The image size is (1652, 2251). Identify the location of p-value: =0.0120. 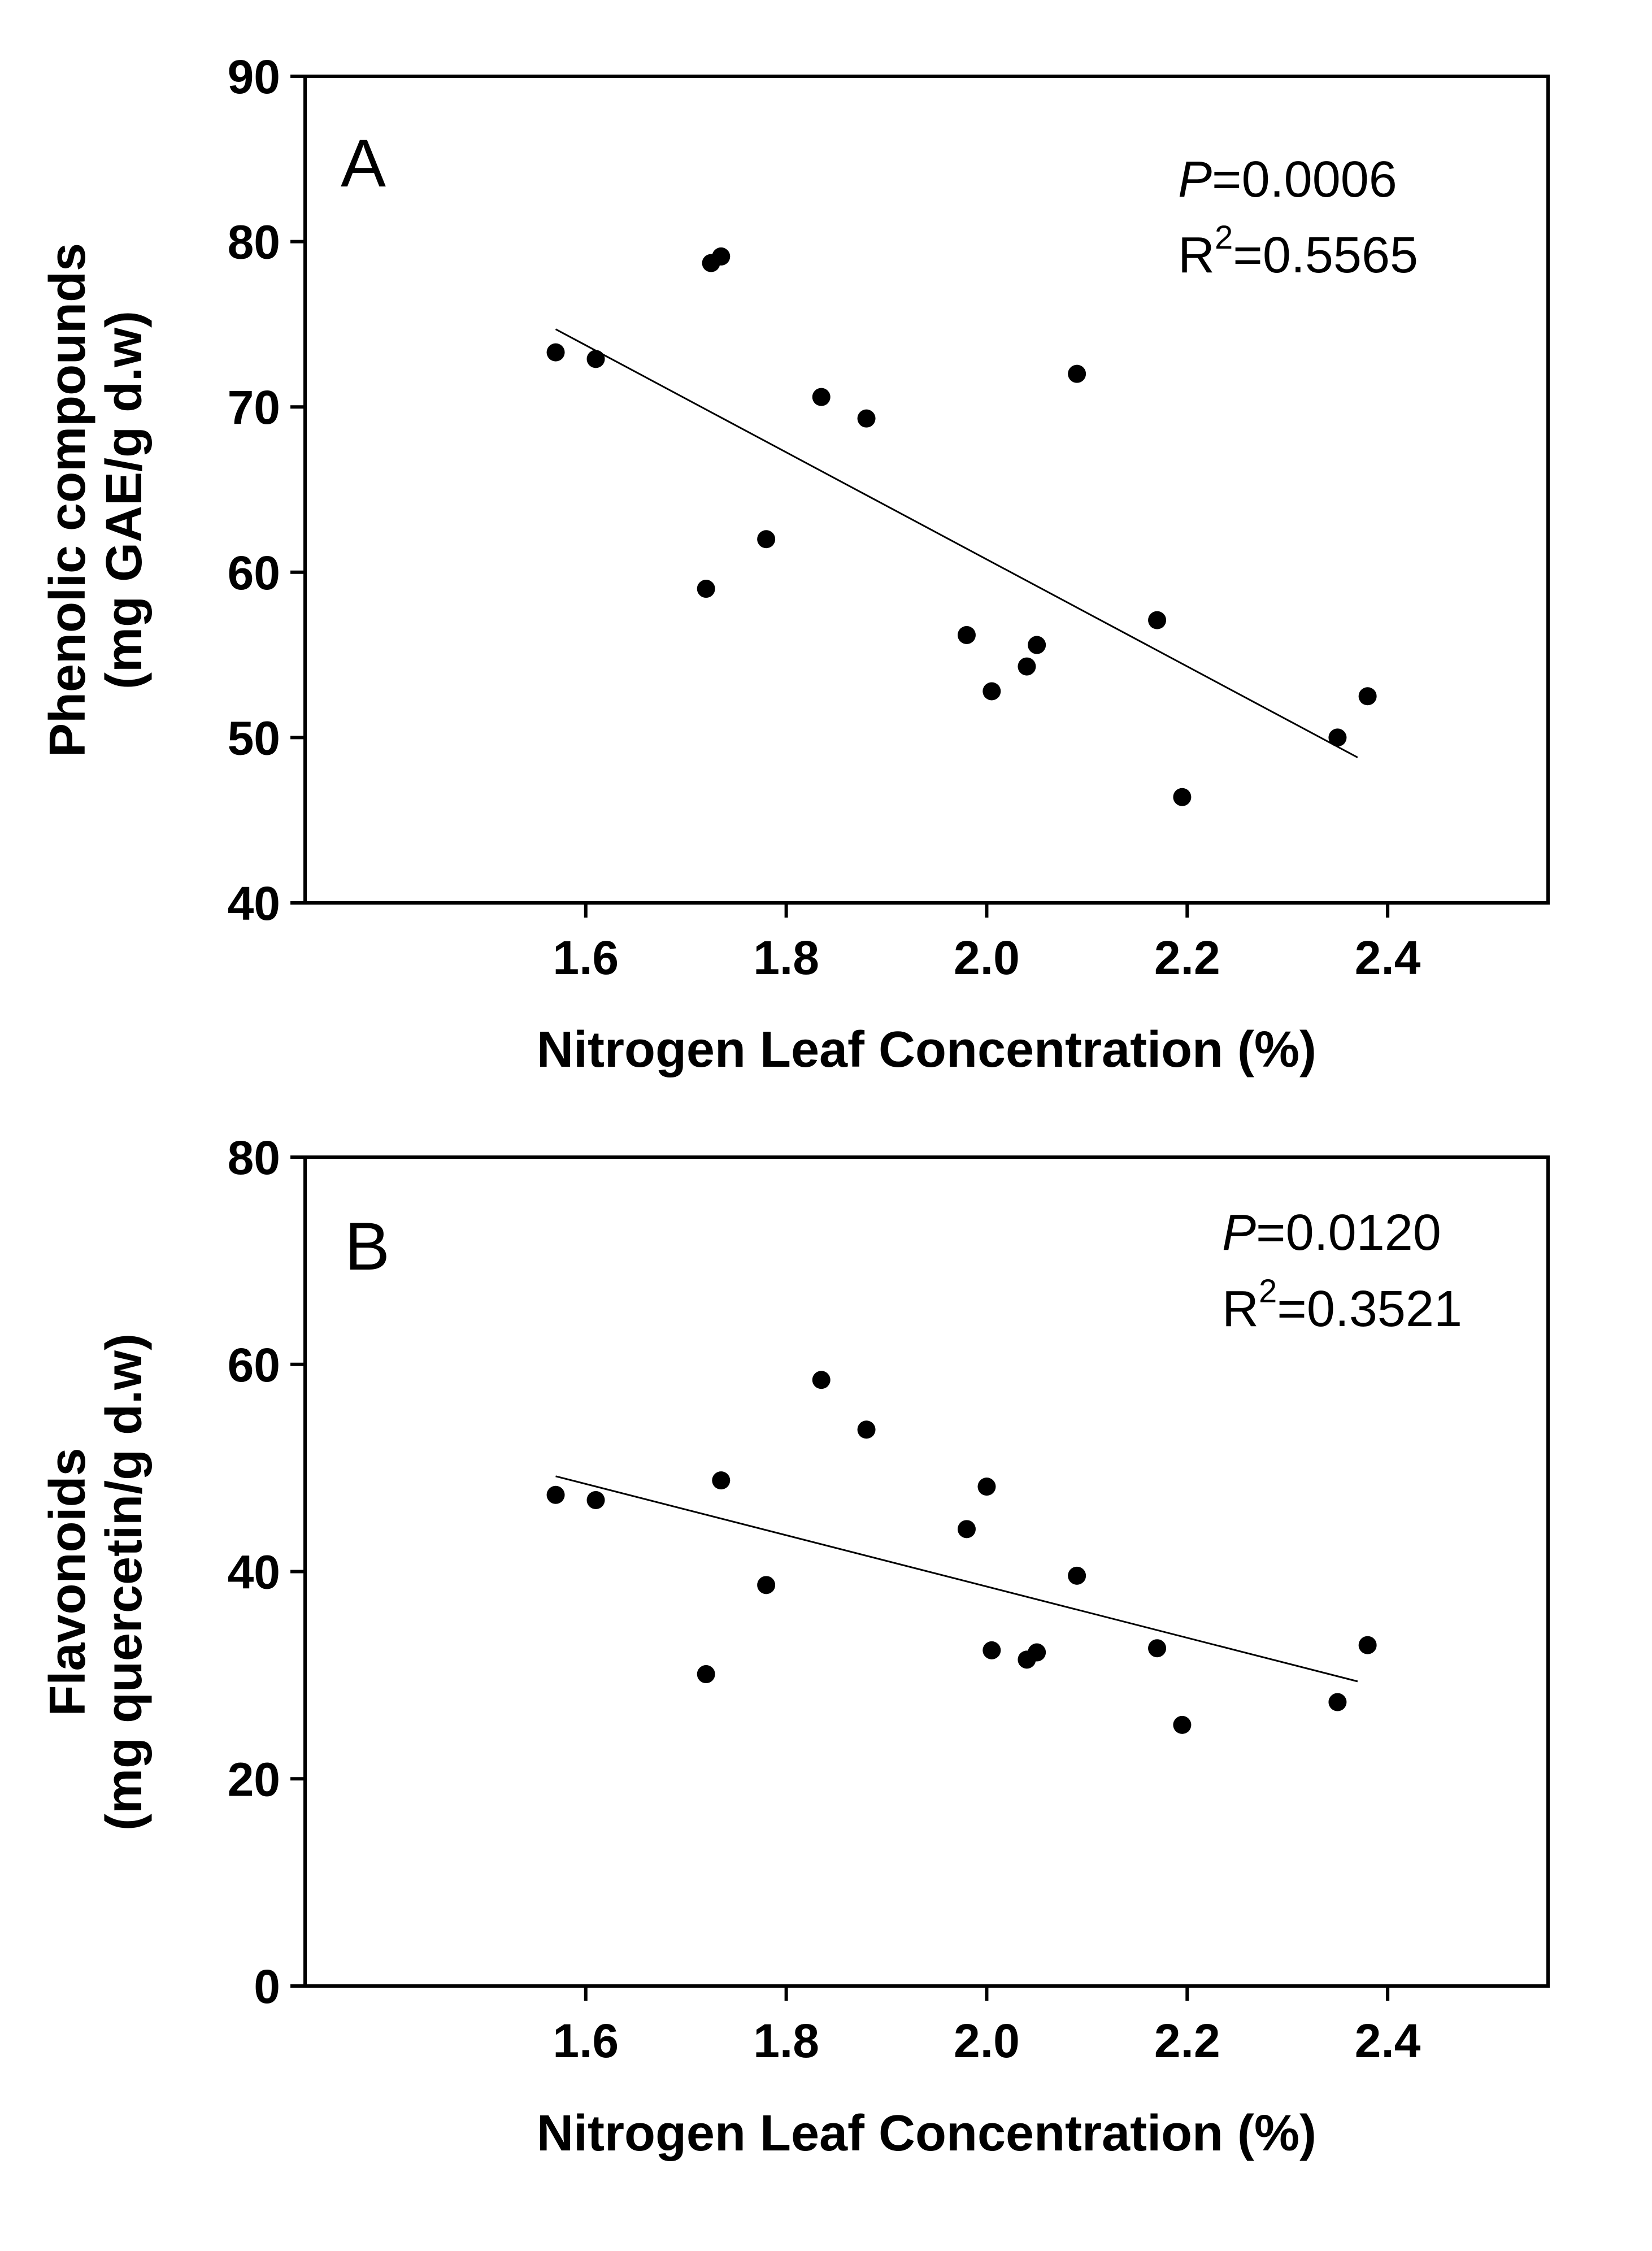
(1348, 1233).